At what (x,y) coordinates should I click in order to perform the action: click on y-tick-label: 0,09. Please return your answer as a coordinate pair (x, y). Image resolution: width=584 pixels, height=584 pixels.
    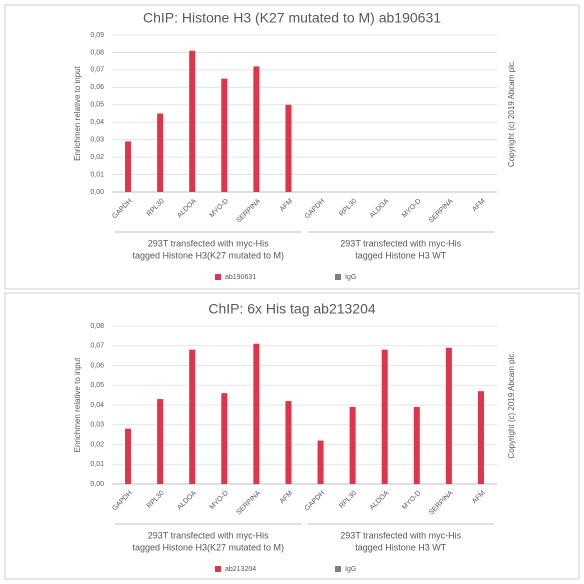
    Looking at the image, I should click on (97, 35).